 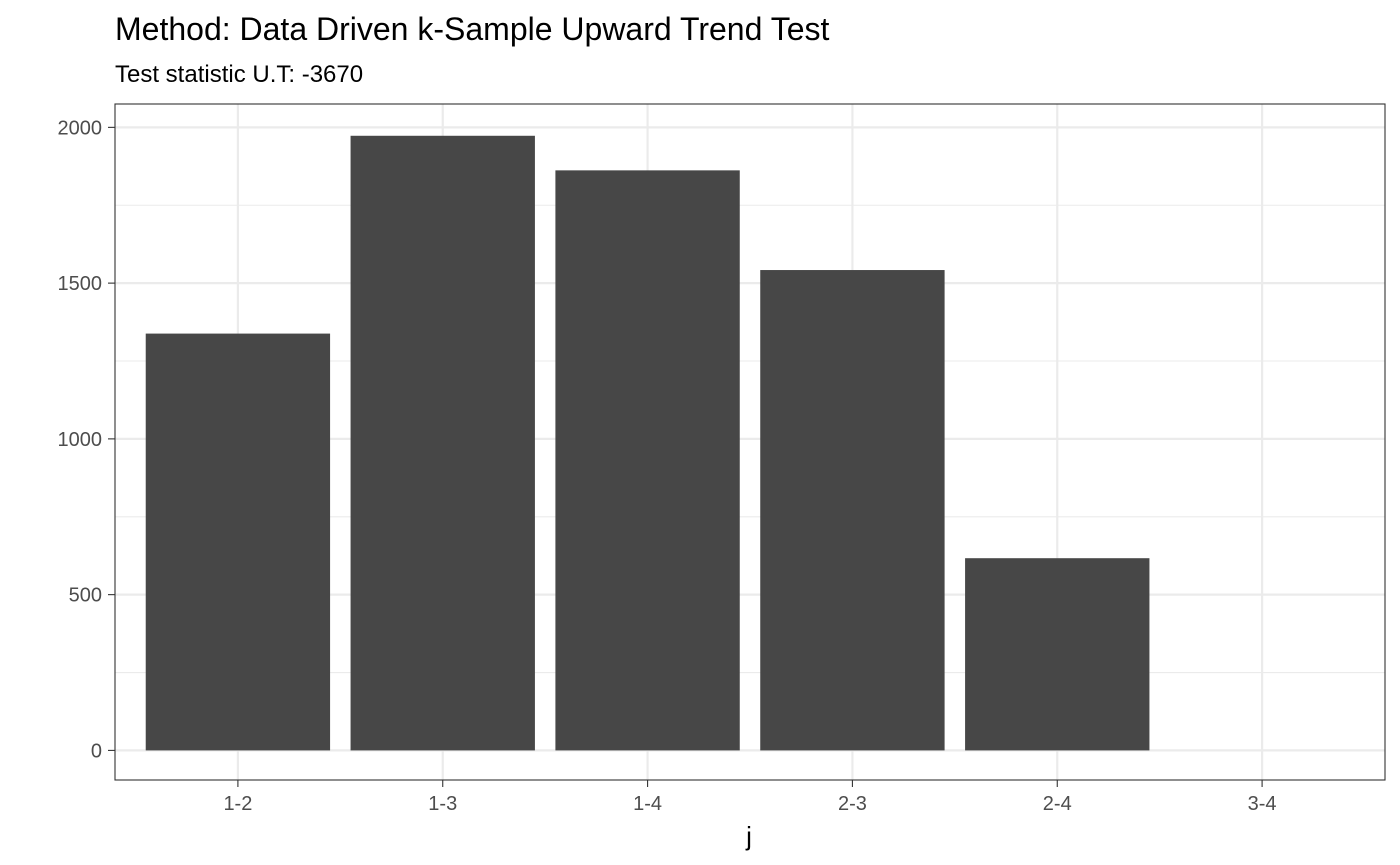 I want to click on y-tick-label: 1000, so click(x=80, y=440).